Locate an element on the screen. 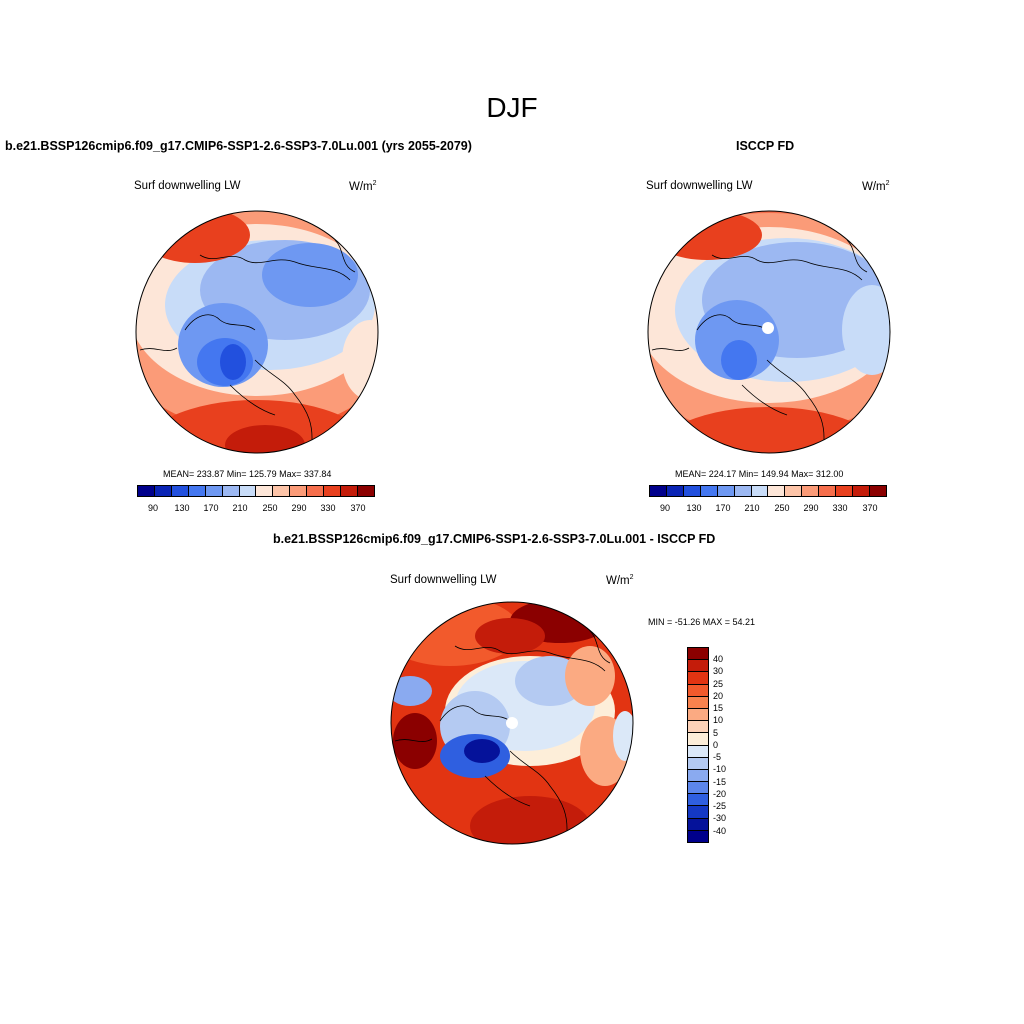 The image size is (1024, 1024). model-stats: MEAN= 233.87 Min= 125.79 Max= 337.84 is located at coordinates (247, 474).